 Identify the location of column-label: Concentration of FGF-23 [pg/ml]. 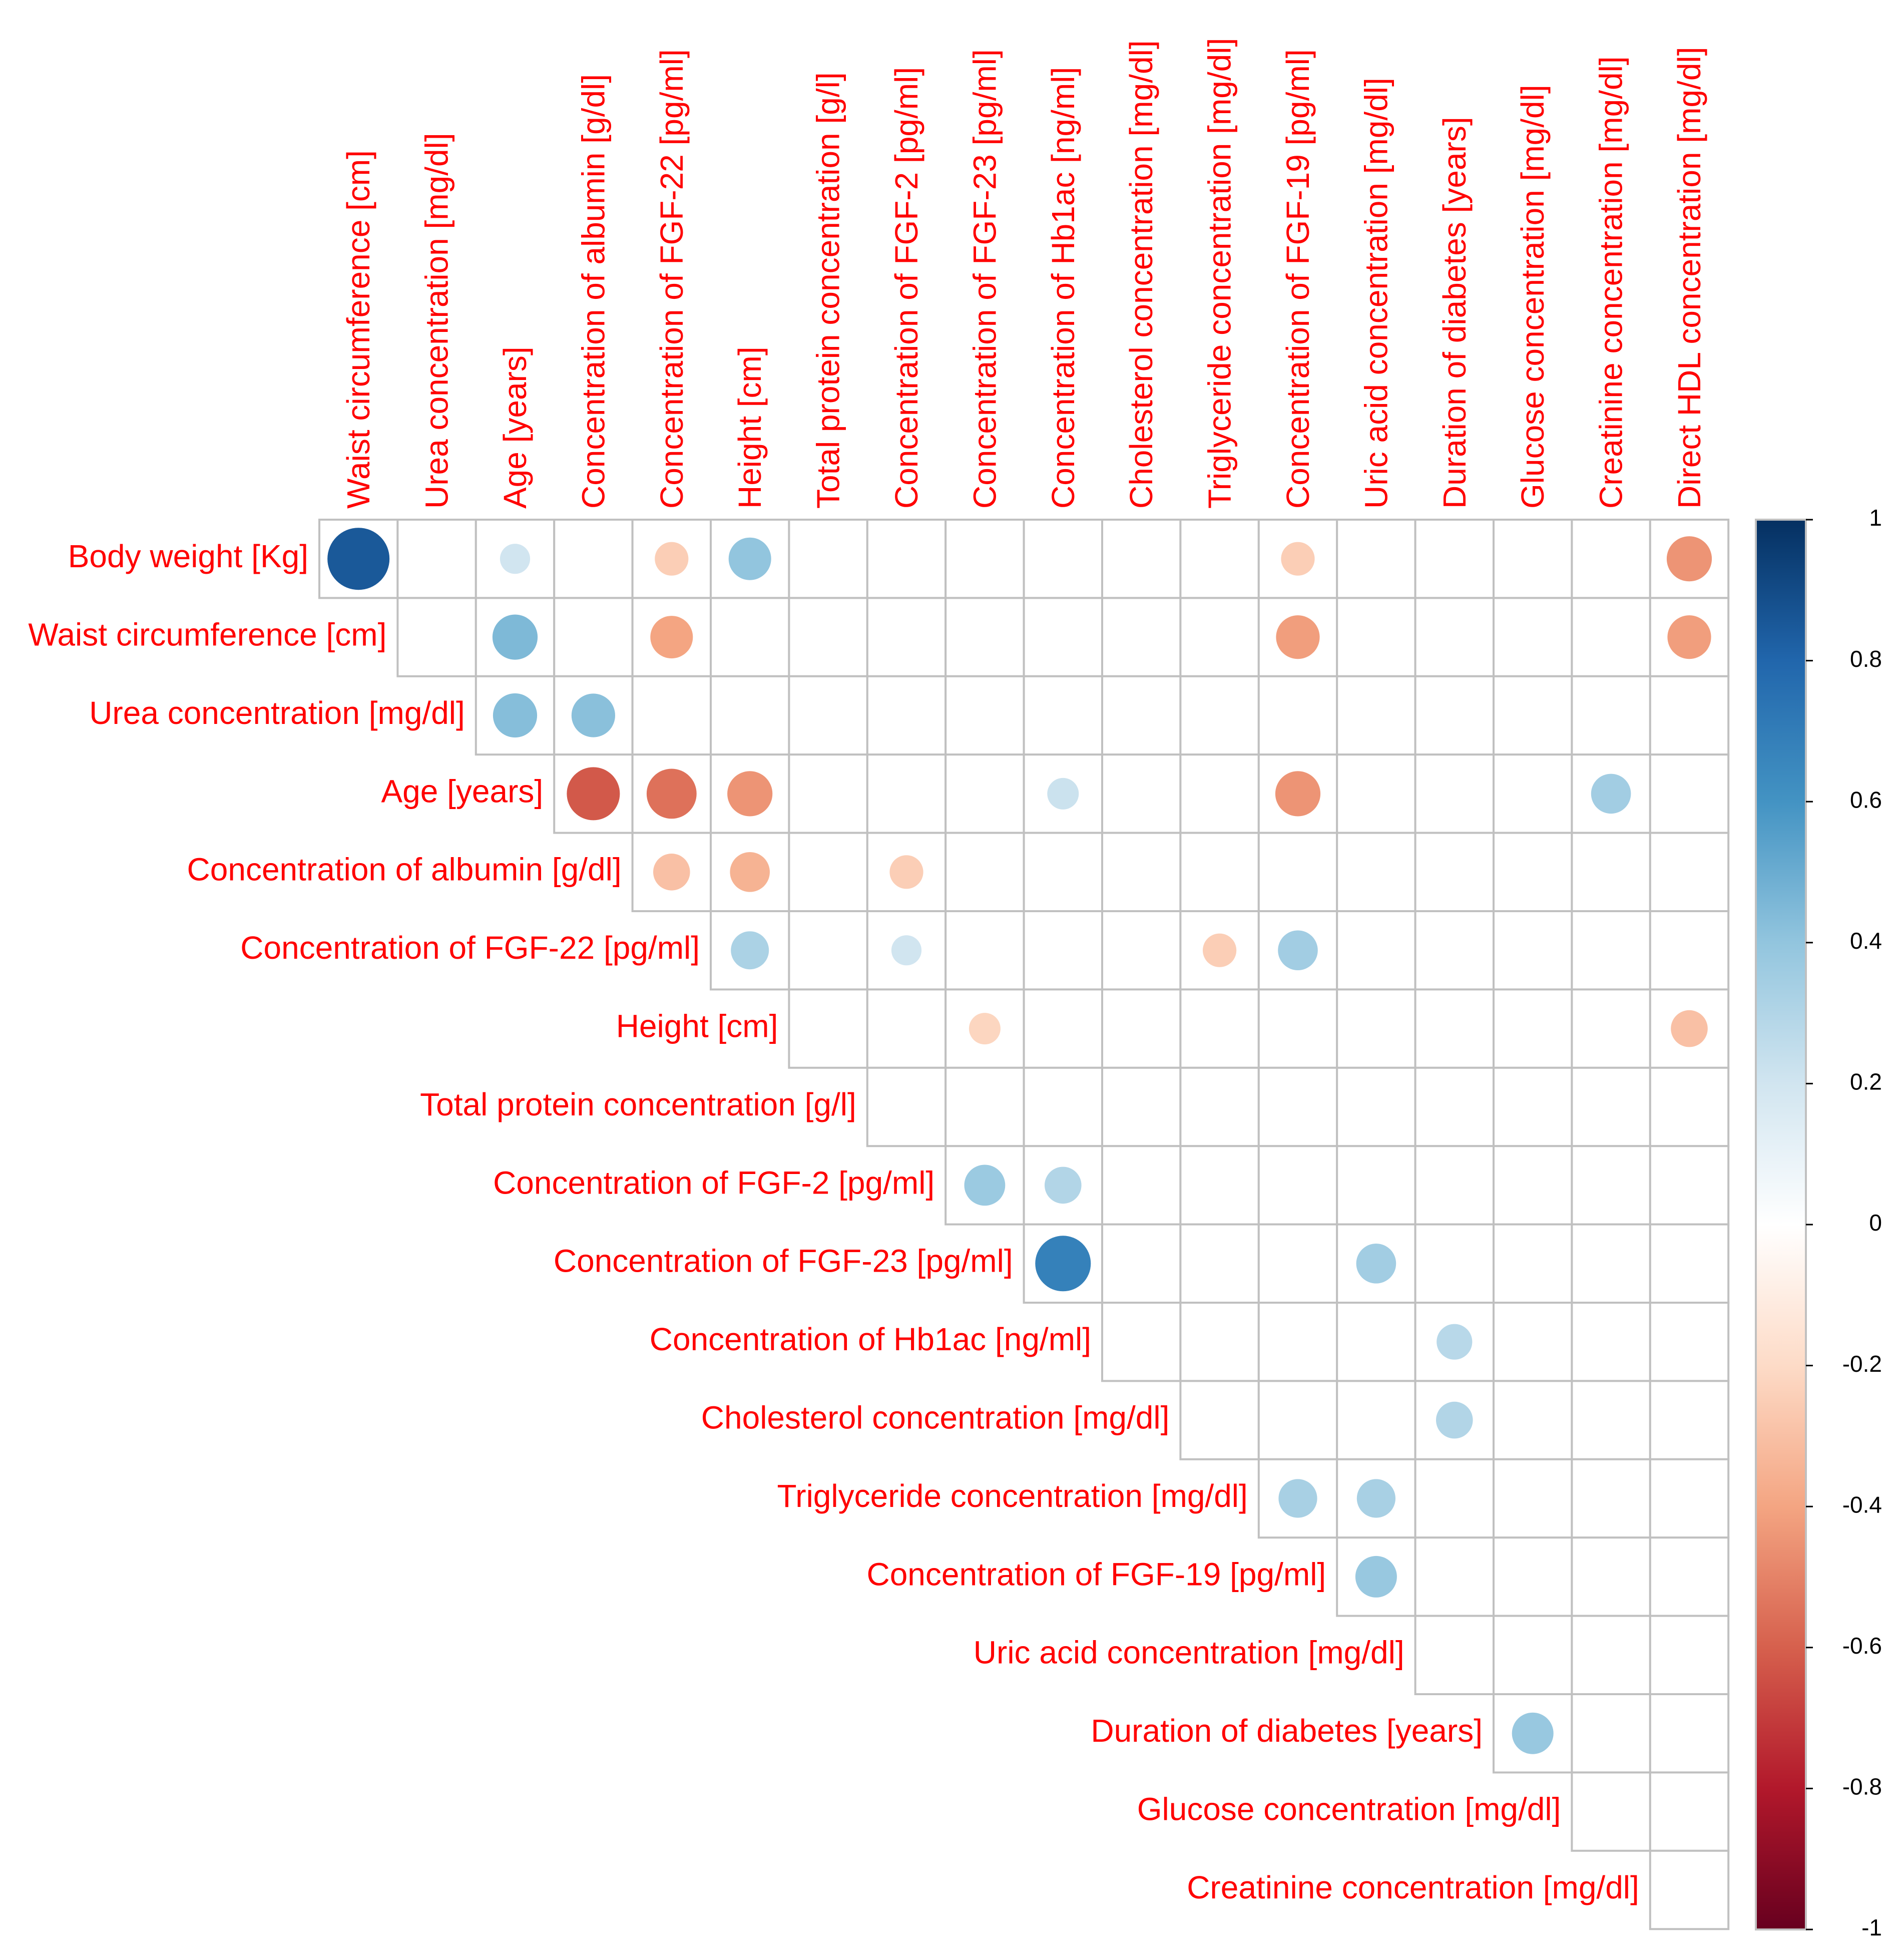
(985, 279).